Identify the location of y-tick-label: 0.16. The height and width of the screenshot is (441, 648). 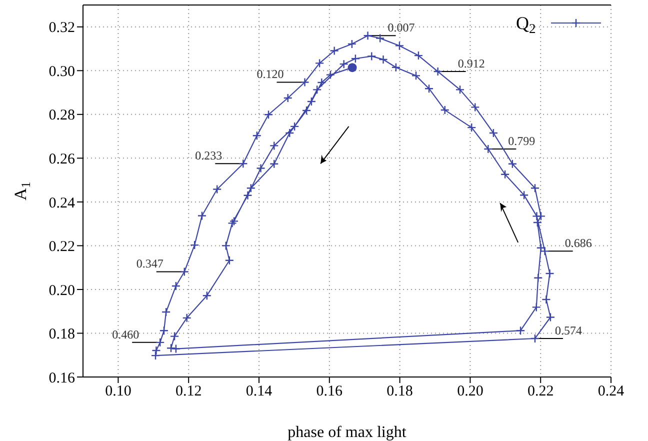
(62, 378).